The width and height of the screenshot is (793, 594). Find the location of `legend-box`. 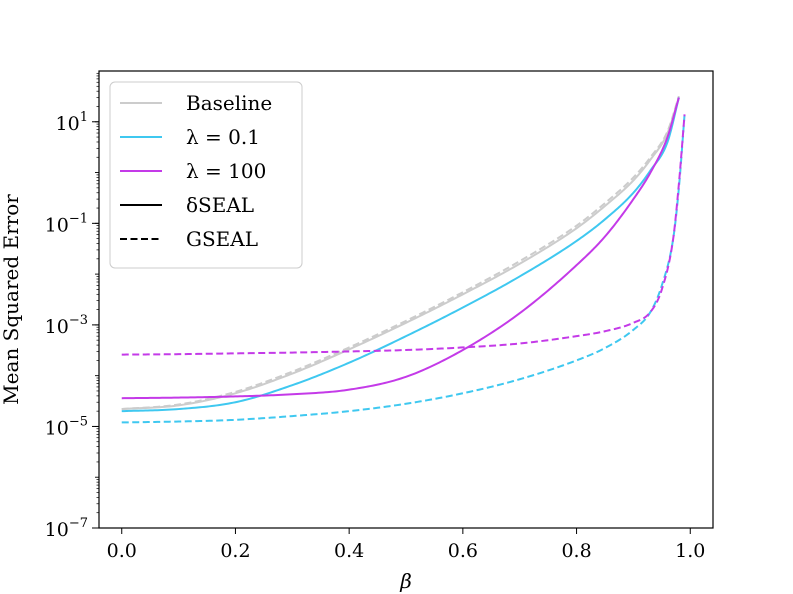

legend-box is located at coordinates (206, 175).